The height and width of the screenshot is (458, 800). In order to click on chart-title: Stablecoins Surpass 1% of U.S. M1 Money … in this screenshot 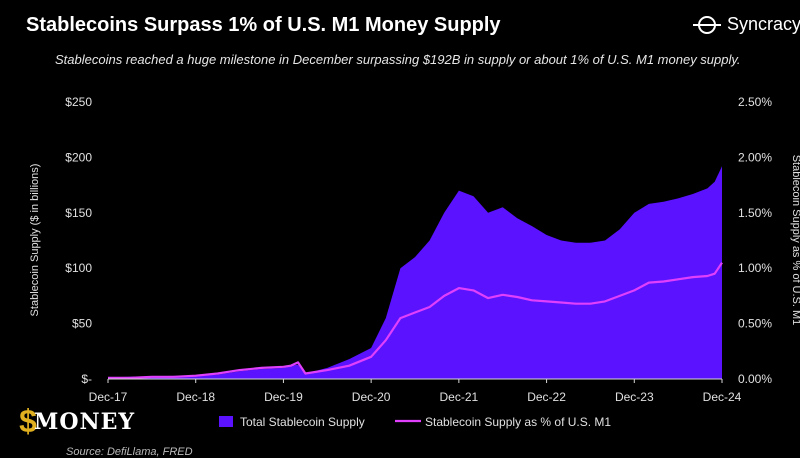, I will do `click(263, 25)`.